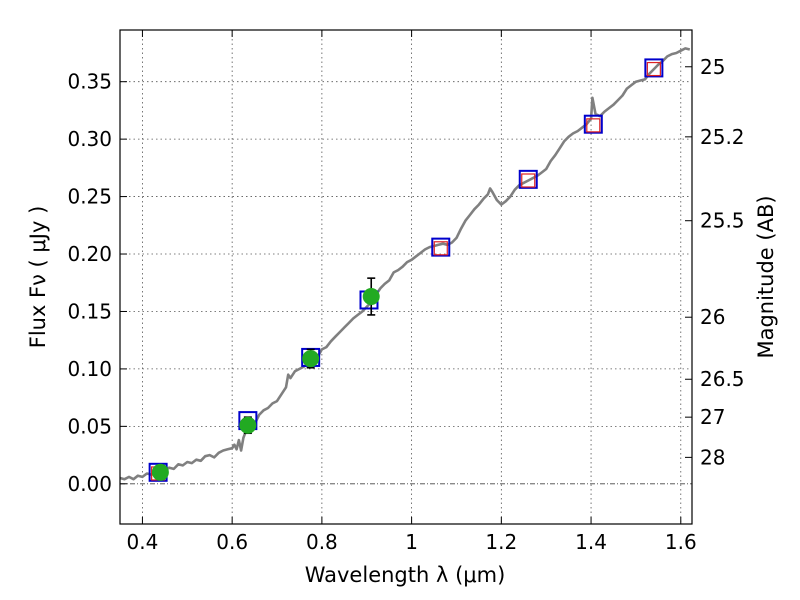  I want to click on x-tick-label: 1.4, so click(591, 542).